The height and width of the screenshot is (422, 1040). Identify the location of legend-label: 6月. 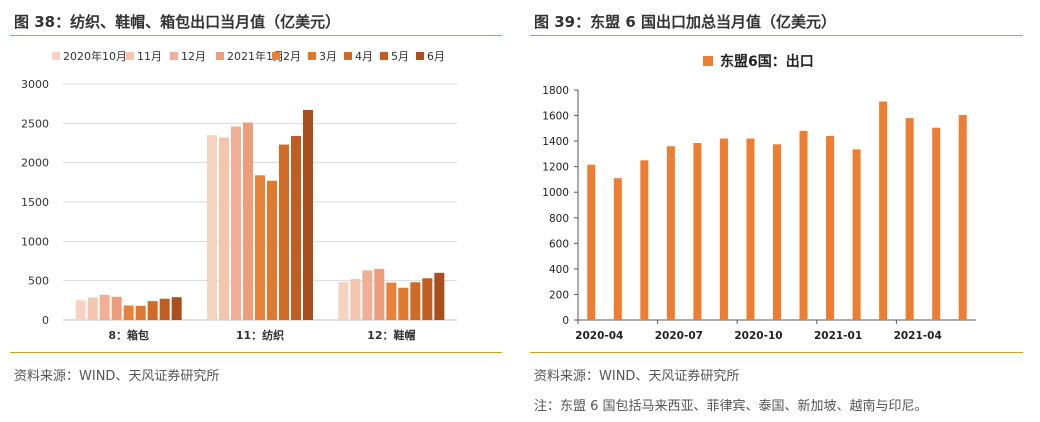
(436, 56).